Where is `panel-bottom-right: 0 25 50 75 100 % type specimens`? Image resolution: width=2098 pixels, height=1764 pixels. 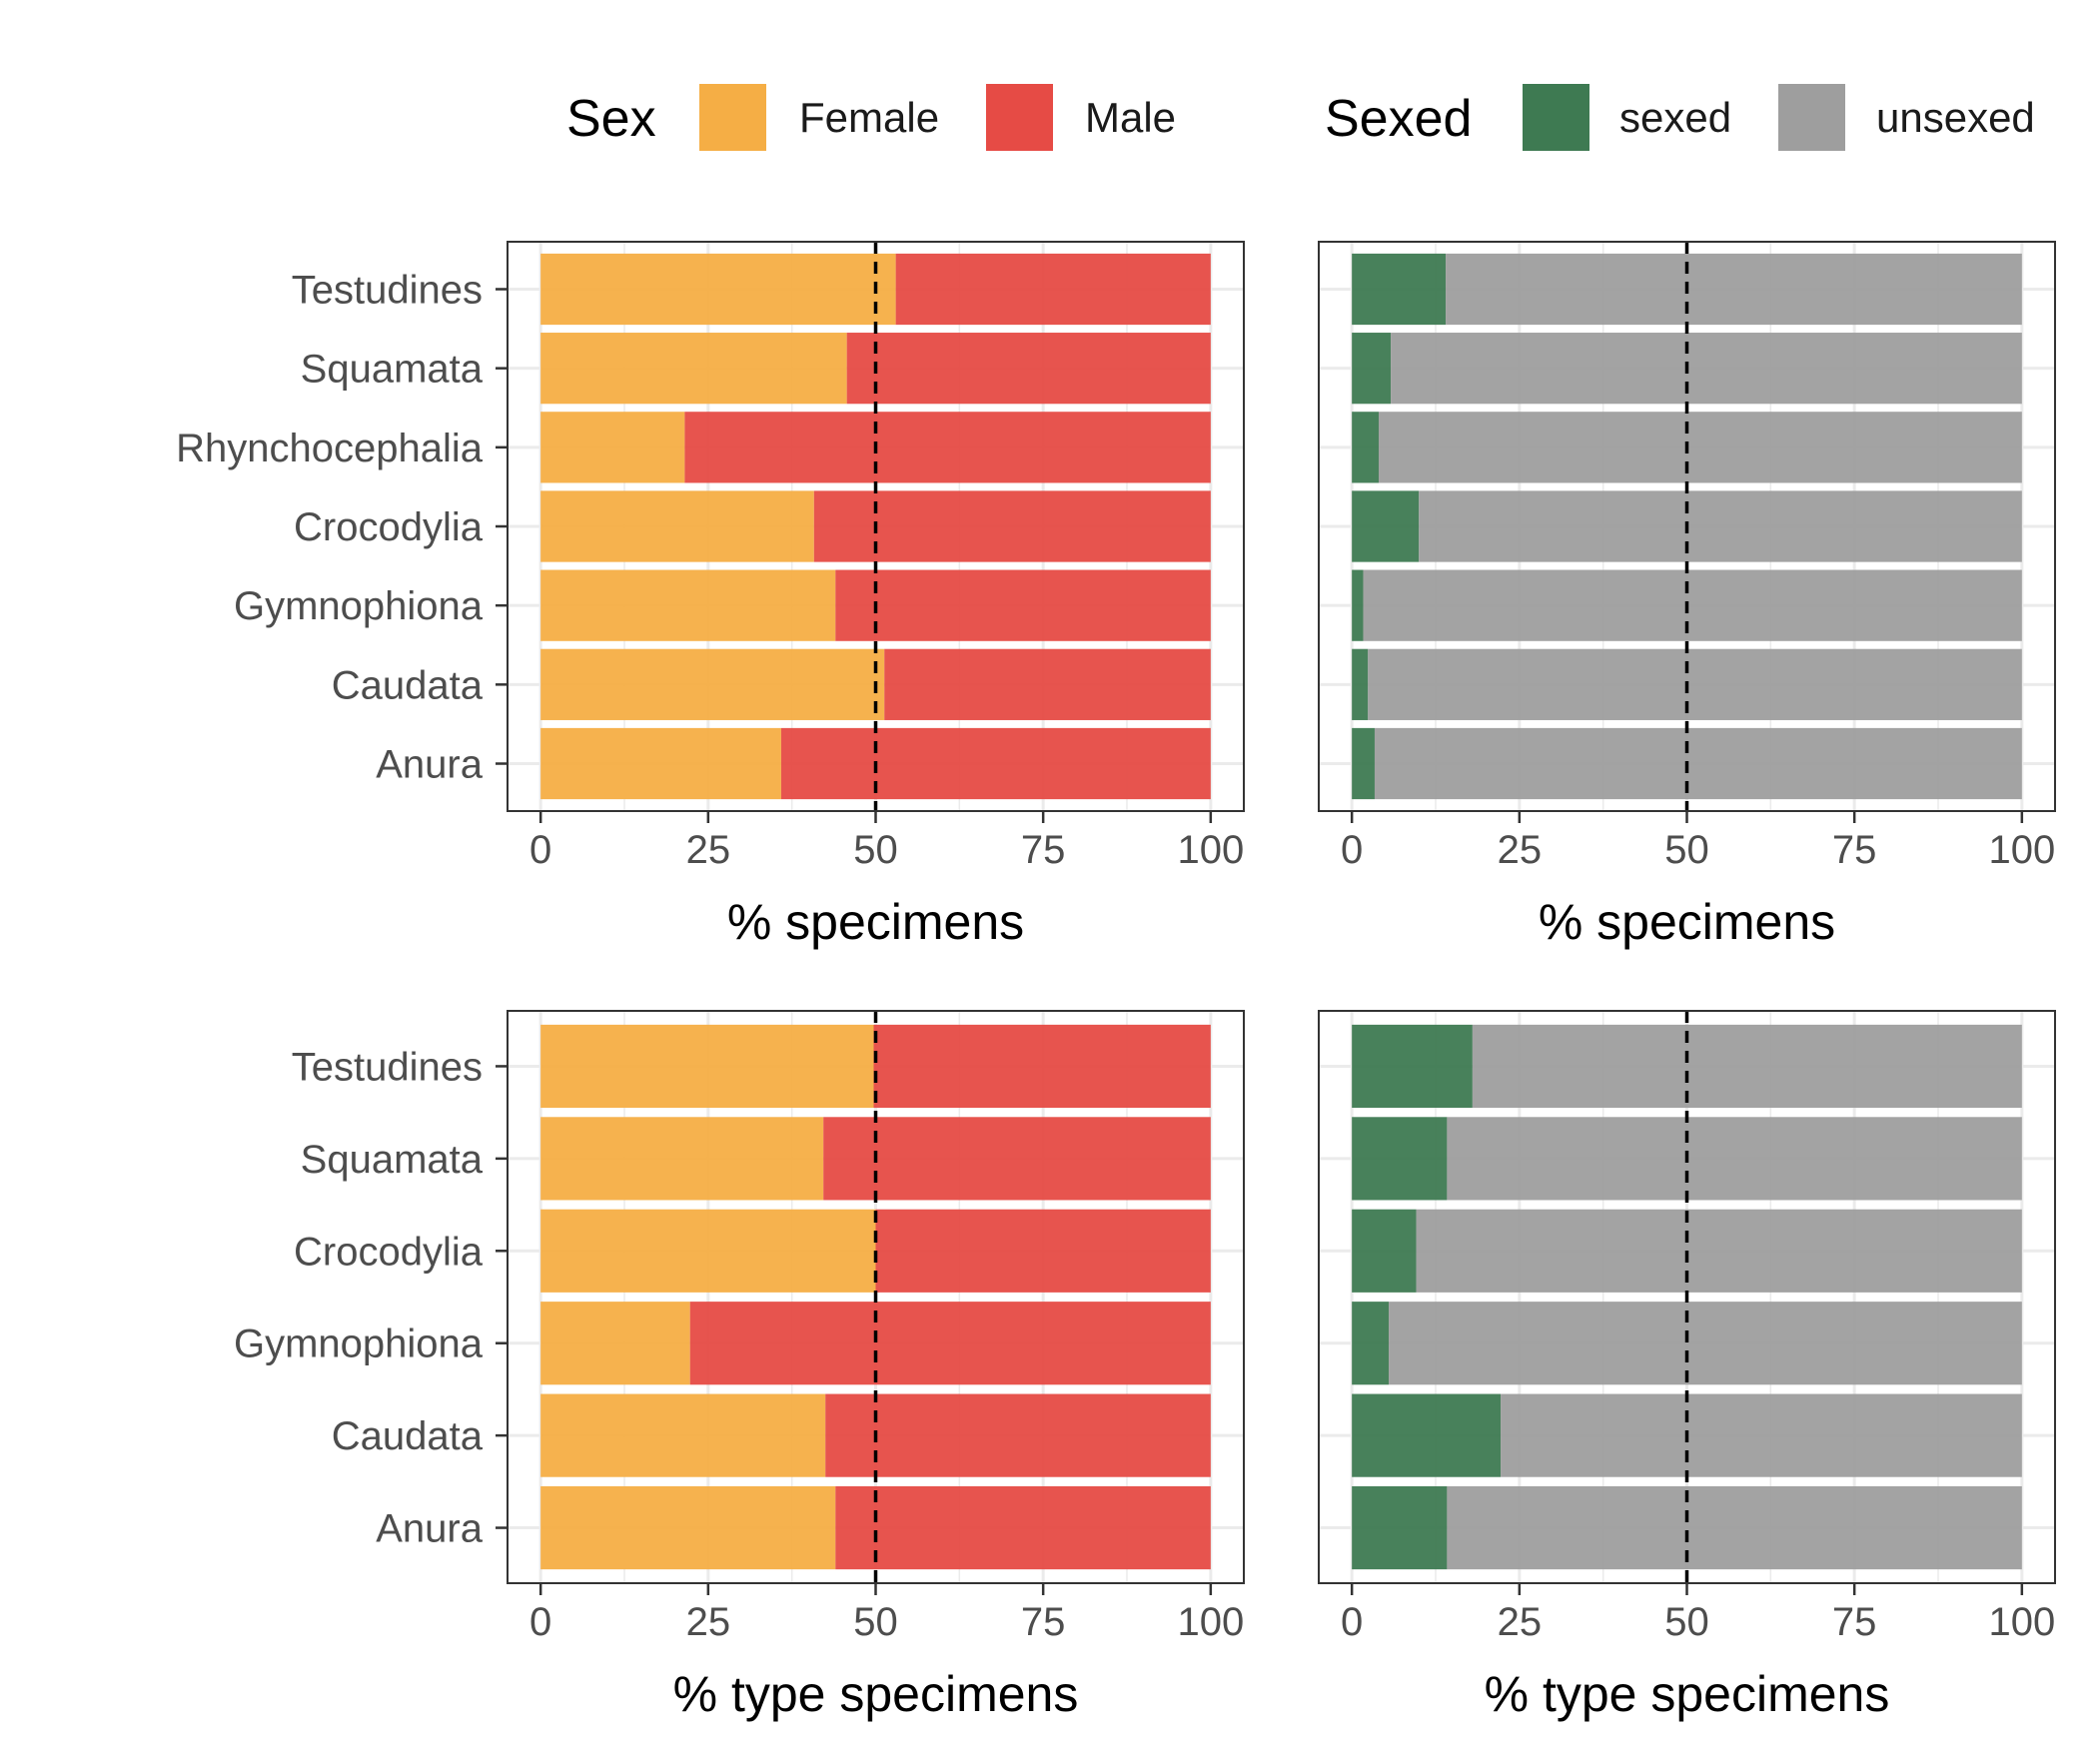
panel-bottom-right: 0 25 50 75 100 % type specimens is located at coordinates (1687, 1366).